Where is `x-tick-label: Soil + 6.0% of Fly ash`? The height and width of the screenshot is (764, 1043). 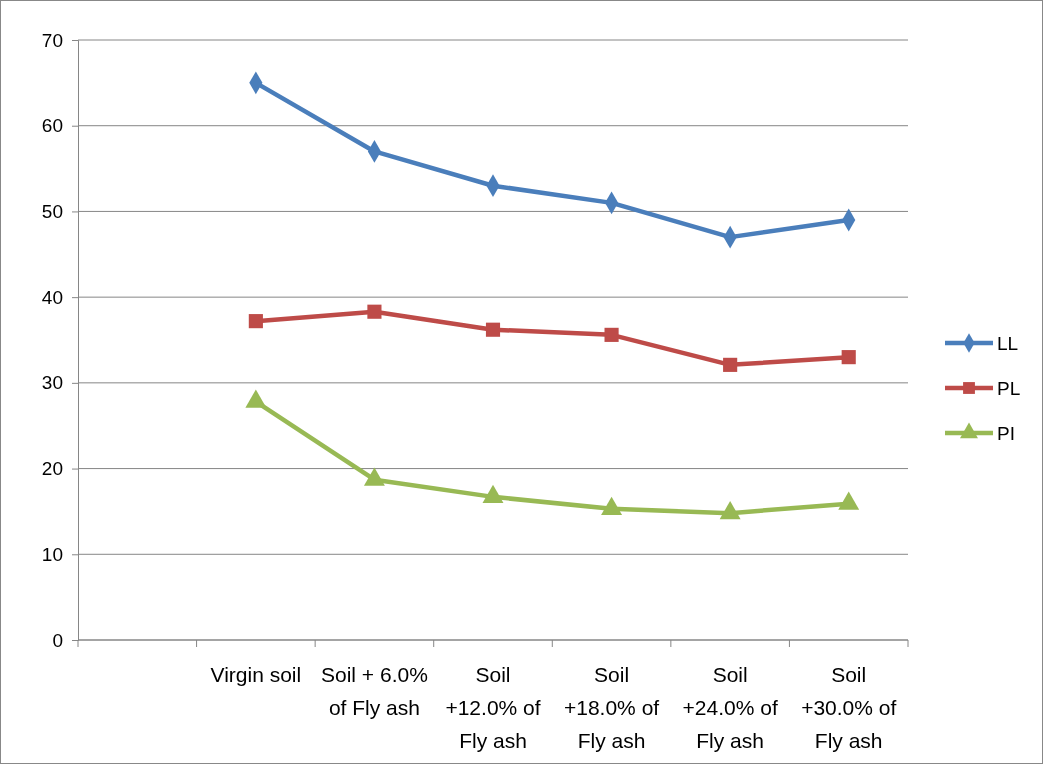
x-tick-label: Soil + 6.0% of Fly ash is located at coordinates (374, 691).